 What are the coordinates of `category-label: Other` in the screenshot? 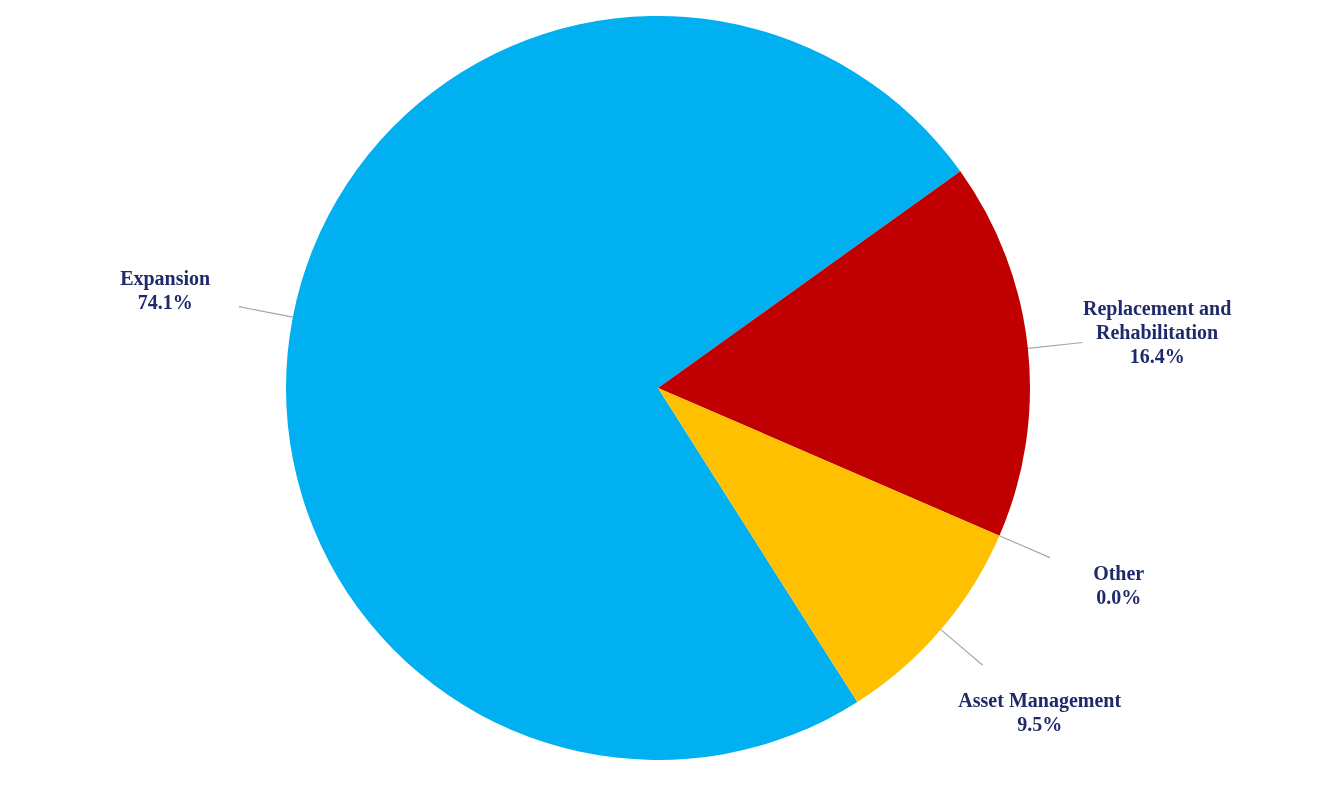 It's located at (1119, 573).